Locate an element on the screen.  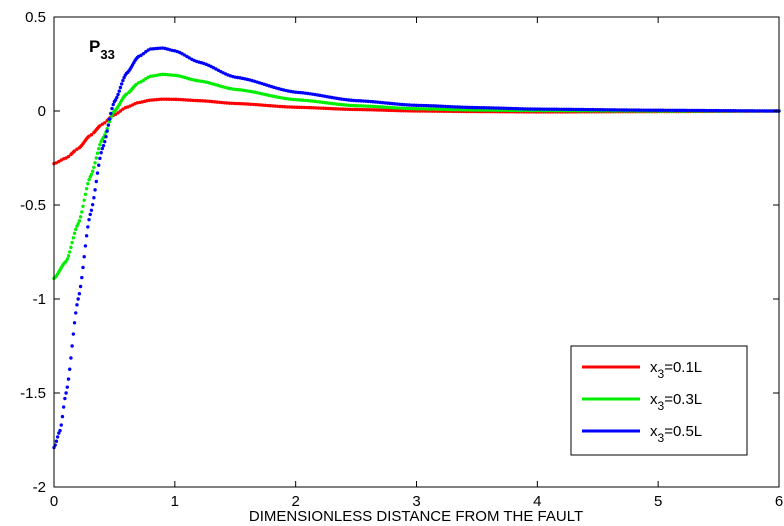
annotation-text: P is located at coordinates (94, 46).